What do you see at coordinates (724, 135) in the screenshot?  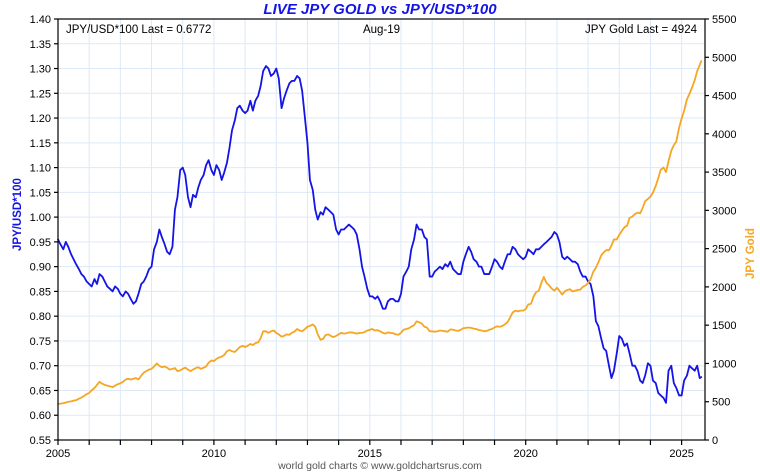 I see `y-axis-right-tick-label: 4000` at bounding box center [724, 135].